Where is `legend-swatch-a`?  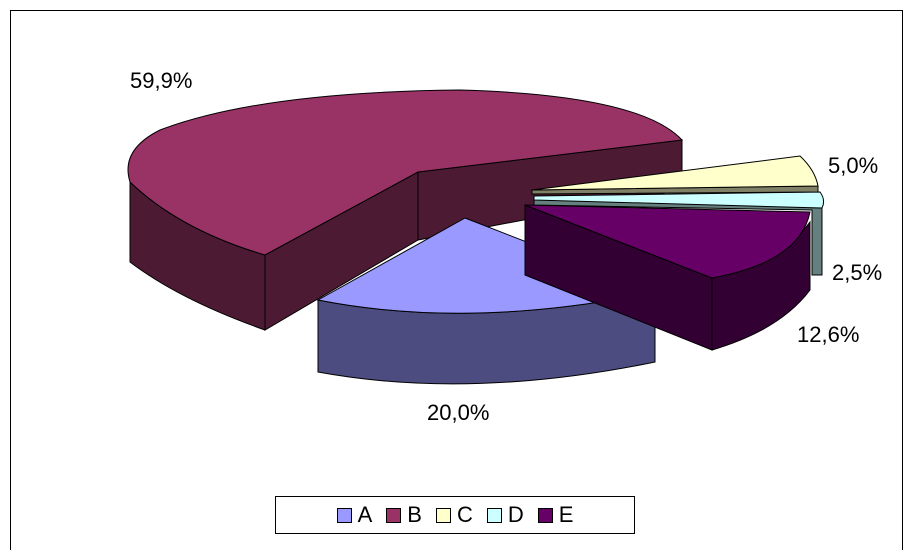
legend-swatch-a is located at coordinates (344, 515).